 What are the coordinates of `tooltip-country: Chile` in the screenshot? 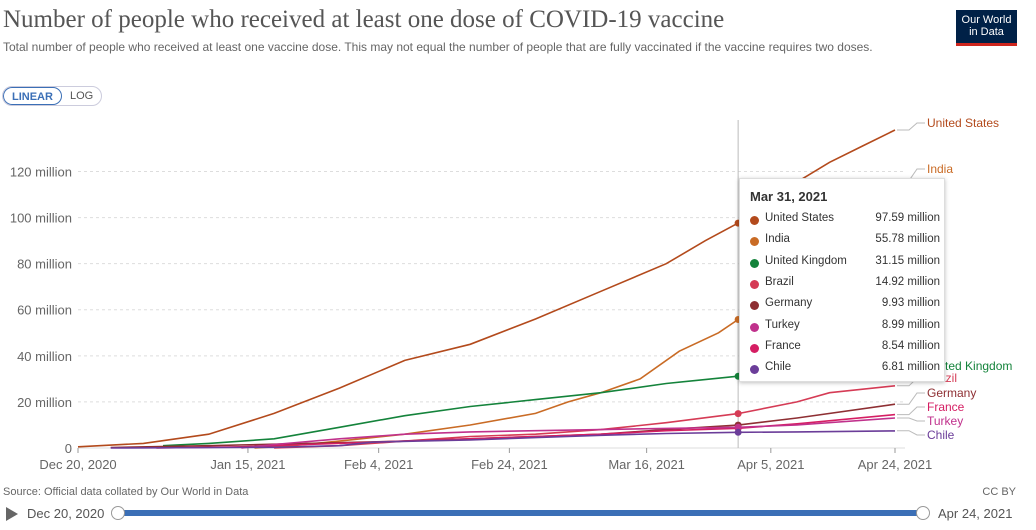 It's located at (778, 367).